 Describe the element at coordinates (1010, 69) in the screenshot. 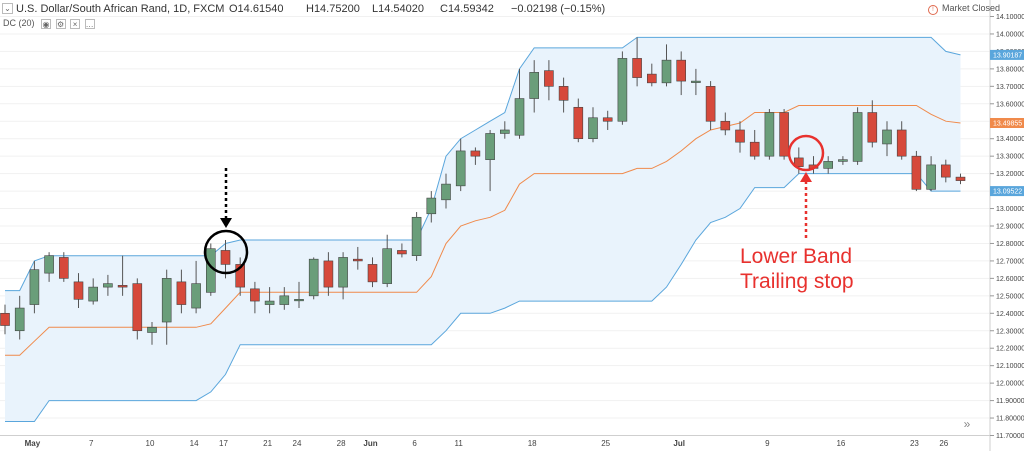

I see `price-tick-label: 13.80000` at that location.